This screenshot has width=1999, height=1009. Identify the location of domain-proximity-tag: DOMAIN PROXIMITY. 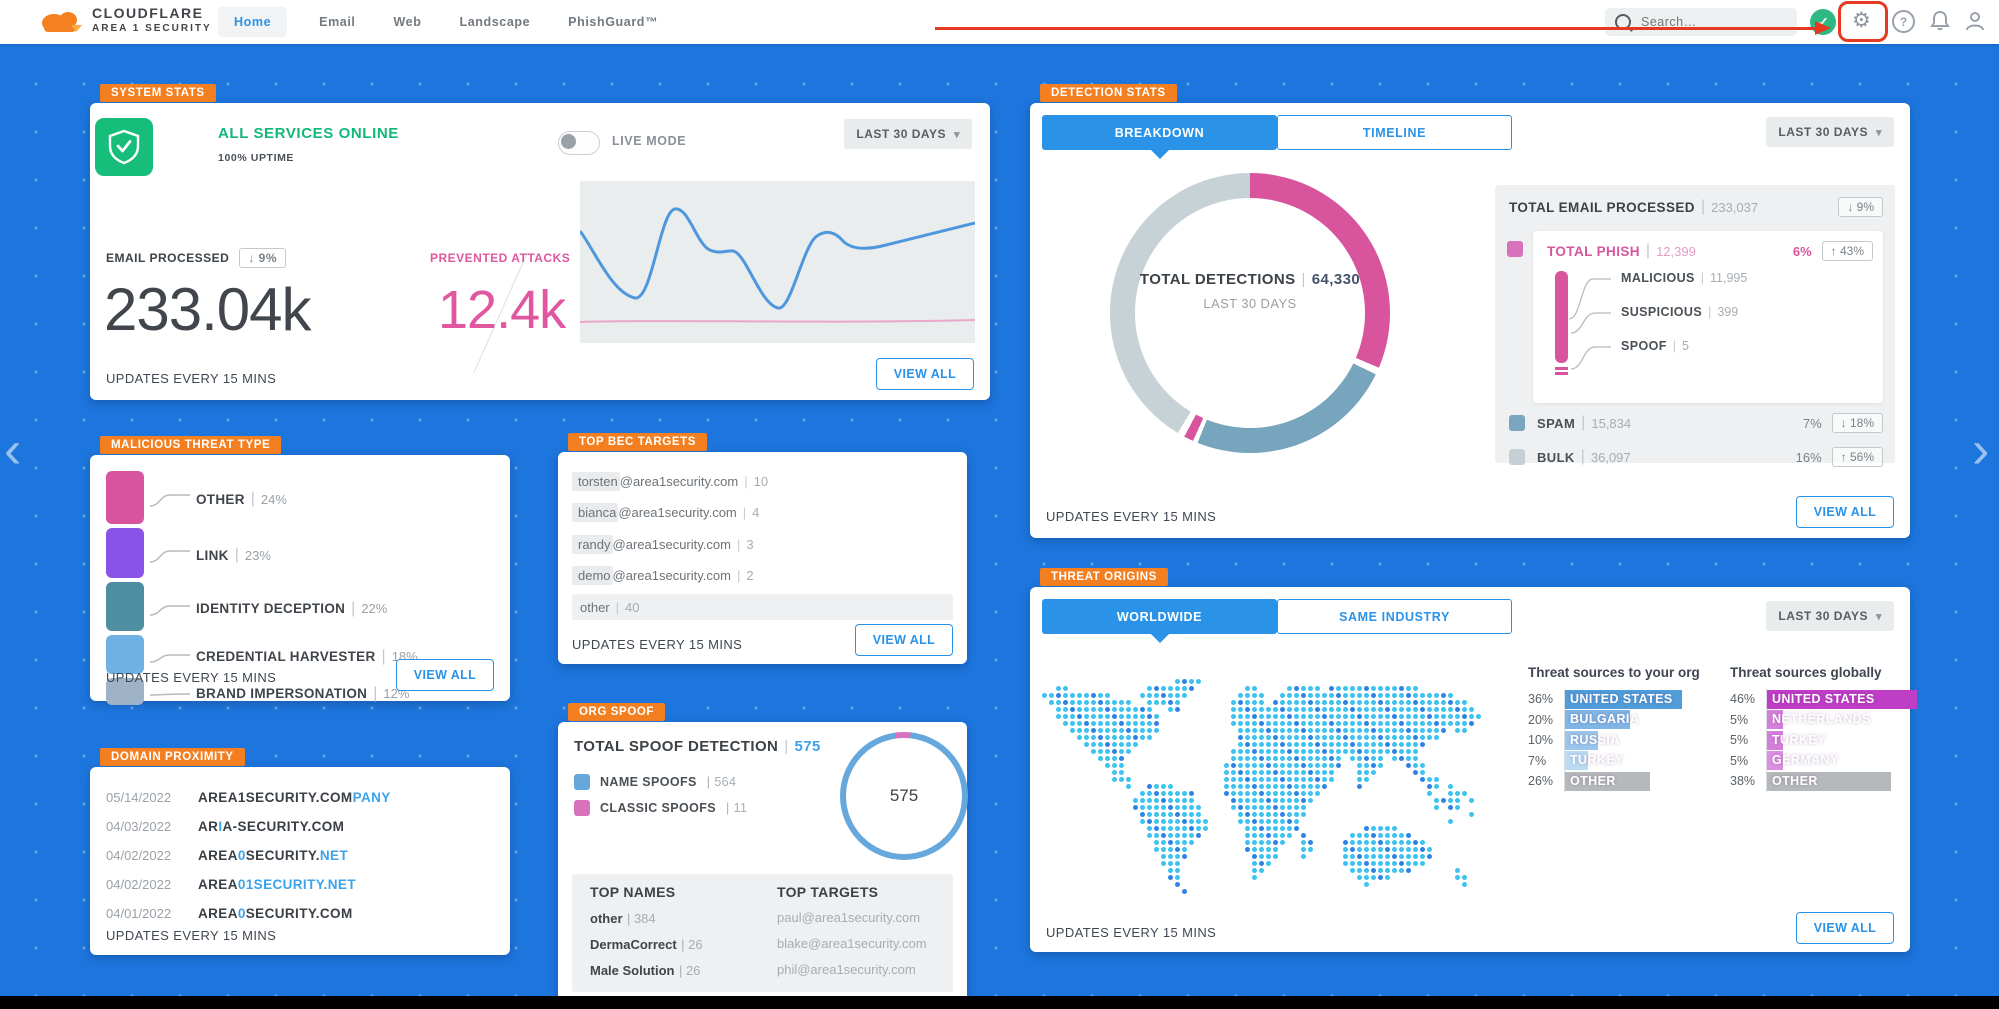
(172, 757).